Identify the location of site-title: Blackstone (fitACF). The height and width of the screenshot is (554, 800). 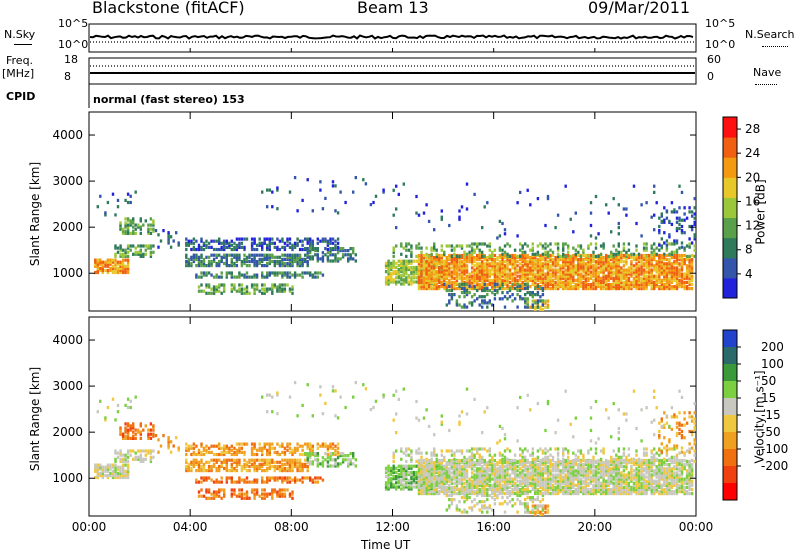
(168, 8).